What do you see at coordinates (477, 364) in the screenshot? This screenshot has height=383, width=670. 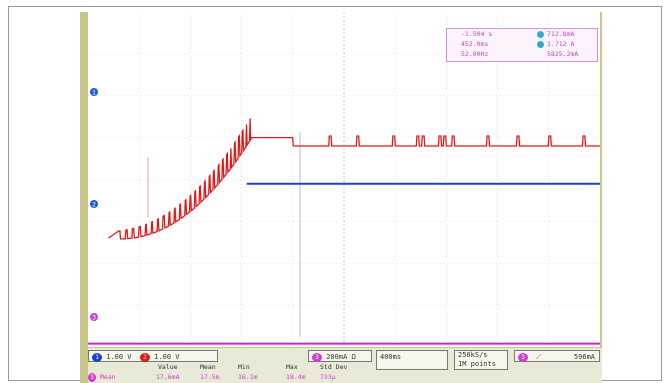 I see `record-length: 1M points` at bounding box center [477, 364].